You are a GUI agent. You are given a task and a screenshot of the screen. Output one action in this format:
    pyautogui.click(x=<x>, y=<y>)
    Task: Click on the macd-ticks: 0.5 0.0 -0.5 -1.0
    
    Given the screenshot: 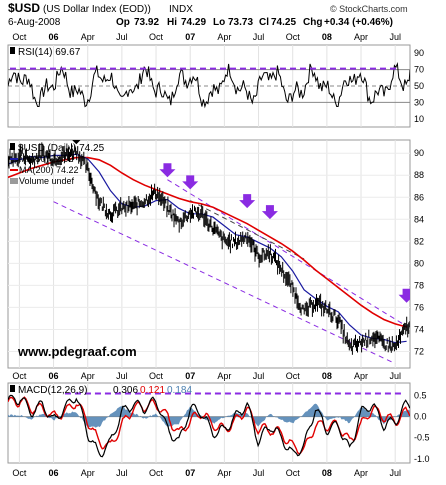 What is the action you would take?
    pyautogui.click(x=422, y=427)
    